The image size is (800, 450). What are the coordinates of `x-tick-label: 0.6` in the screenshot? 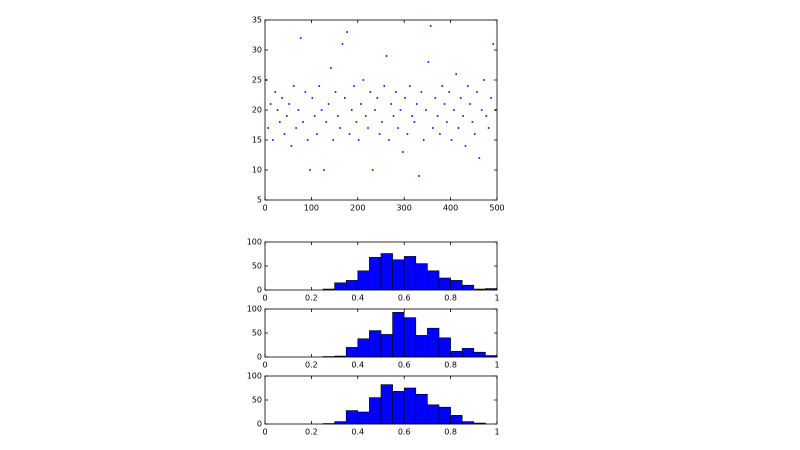 It's located at (404, 365).